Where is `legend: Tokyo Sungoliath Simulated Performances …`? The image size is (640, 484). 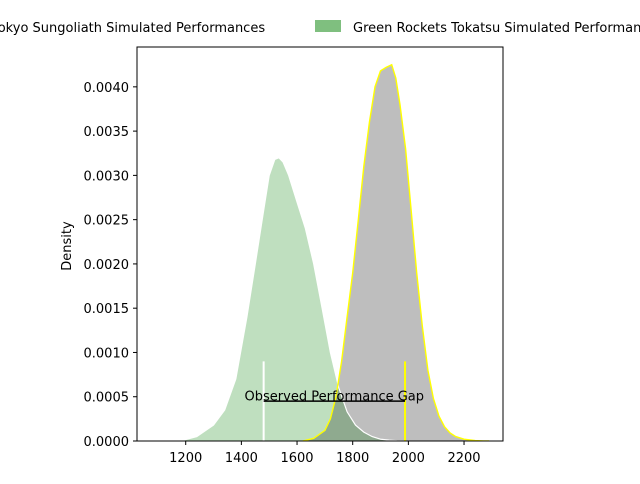 legend: Tokyo Sungoliath Simulated Performances … is located at coordinates (320, 28).